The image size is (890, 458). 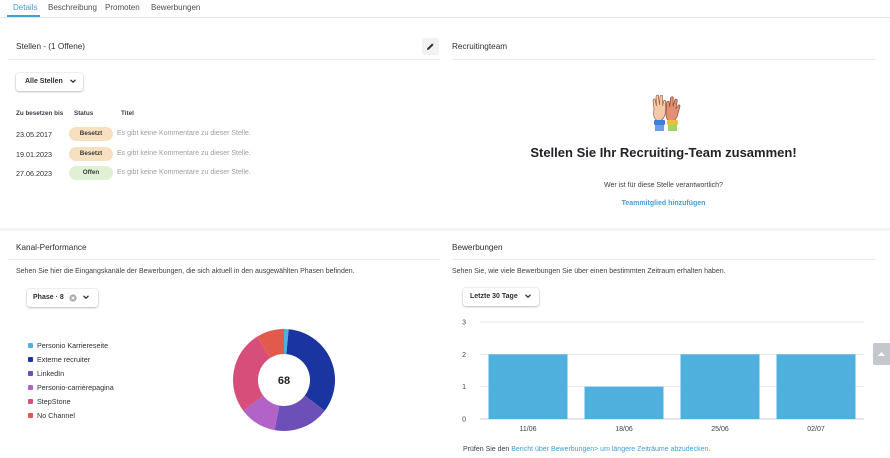 I want to click on row-date: 23.05.2017, so click(x=34, y=134).